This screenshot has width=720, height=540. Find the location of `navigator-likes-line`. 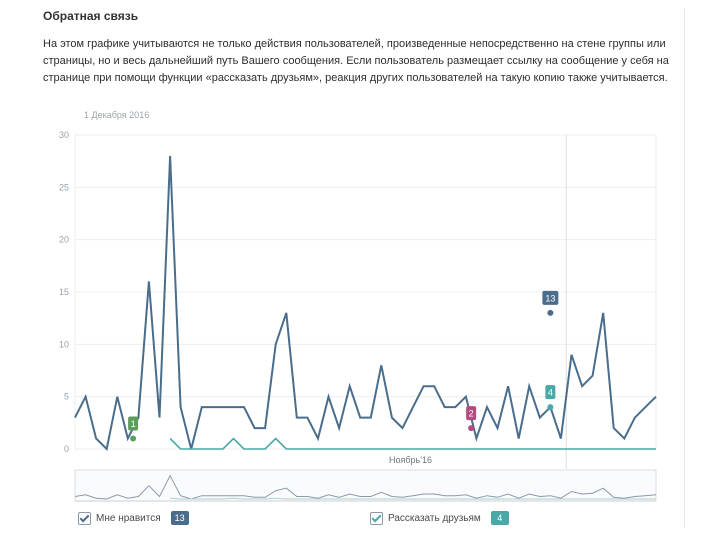

navigator-likes-line is located at coordinates (365, 487).